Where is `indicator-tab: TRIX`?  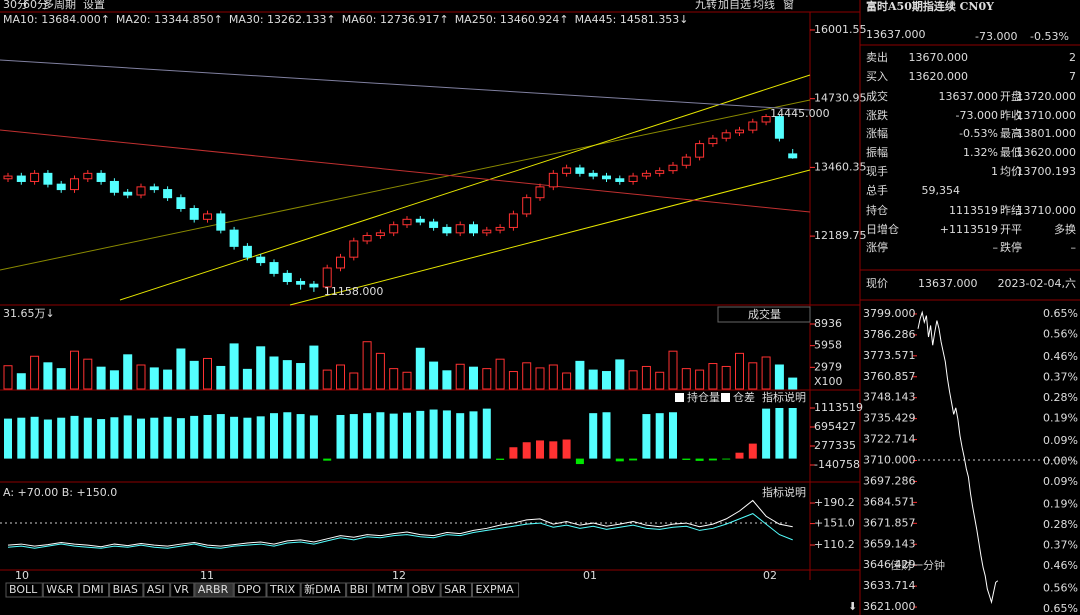 indicator-tab: TRIX is located at coordinates (282, 589).